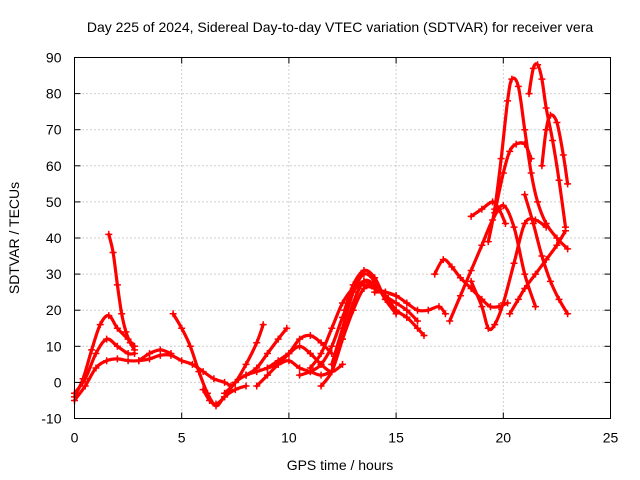  What do you see at coordinates (51, 419) in the screenshot?
I see `y-tick-label: -10` at bounding box center [51, 419].